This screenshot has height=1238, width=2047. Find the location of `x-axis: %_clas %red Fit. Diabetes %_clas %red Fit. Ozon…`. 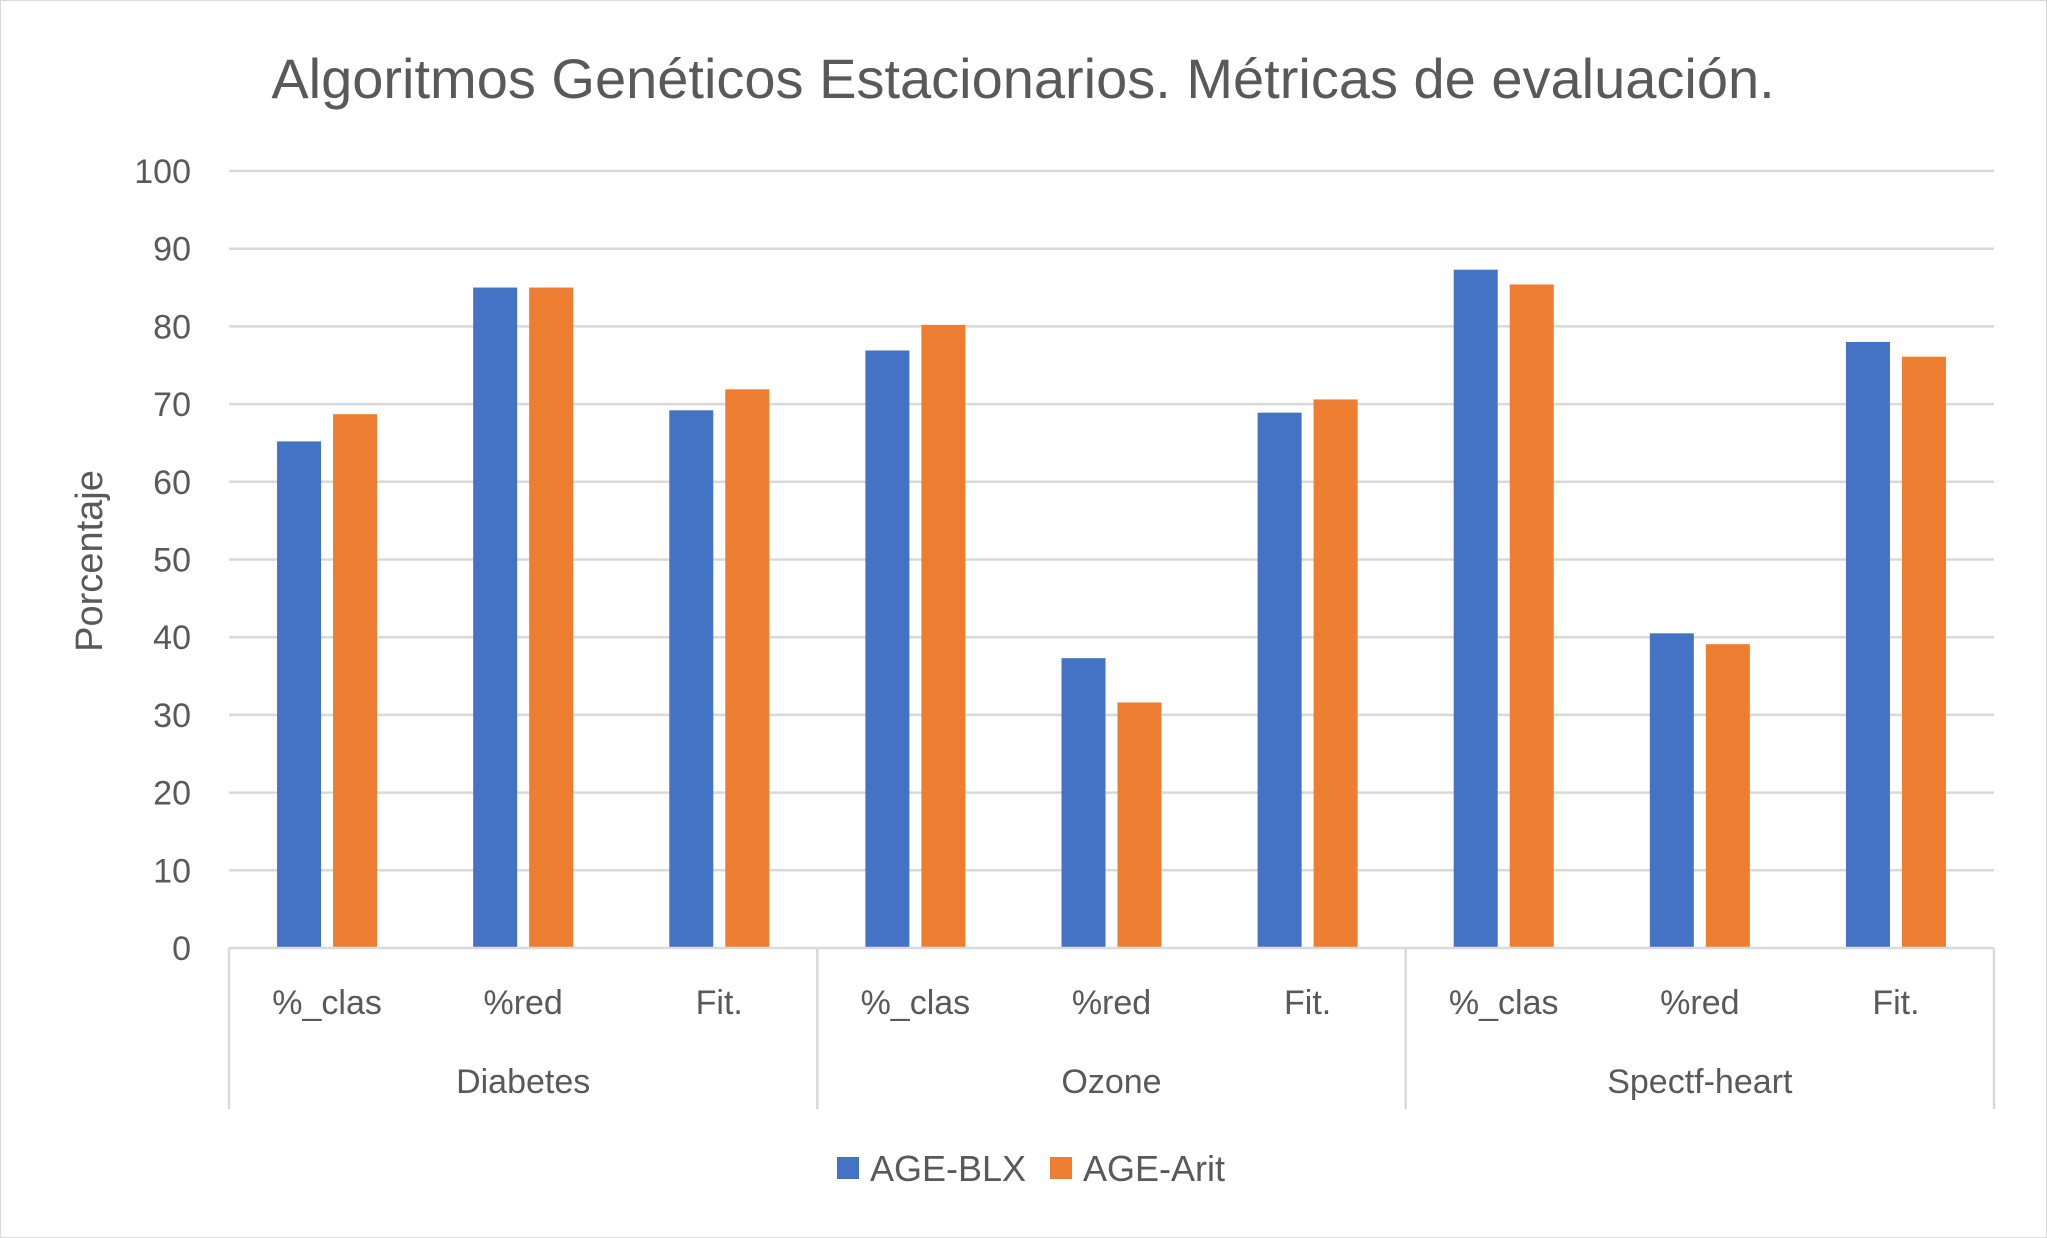

x-axis: %_clas %red Fit. Diabetes %_clas %red Fit. Ozon… is located at coordinates (1111, 1027).